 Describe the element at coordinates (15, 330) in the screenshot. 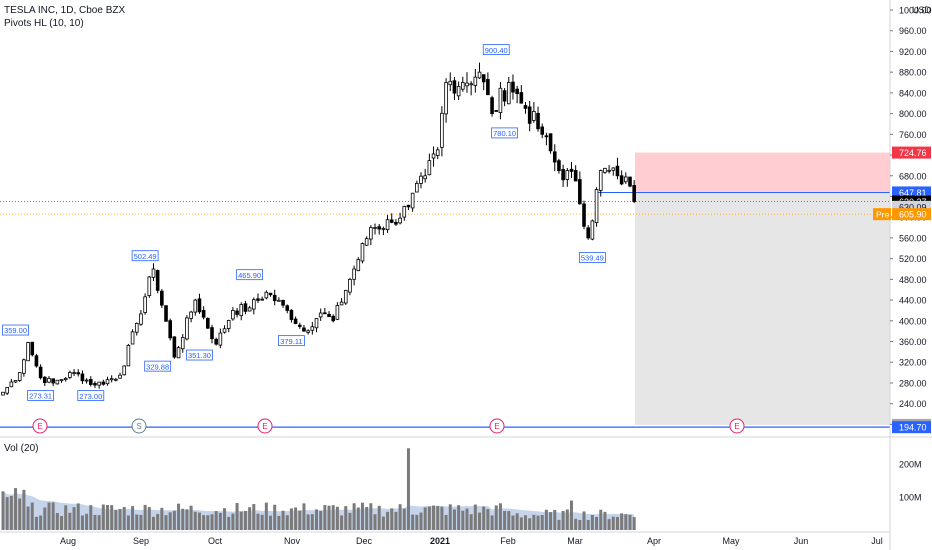

I see `pivot-label: 359.00` at that location.